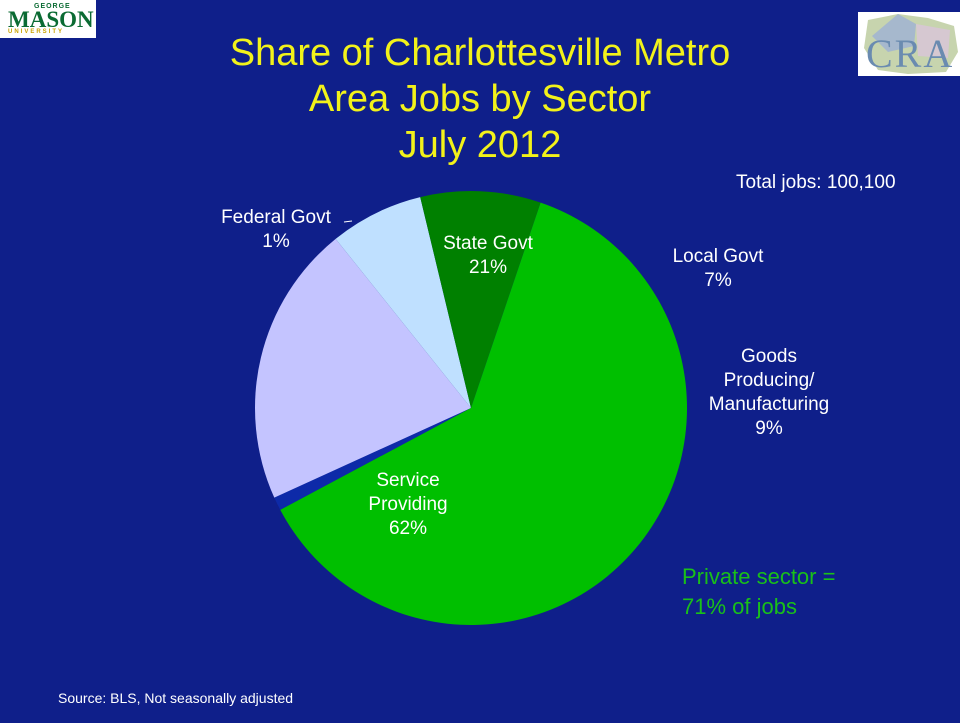 This screenshot has height=723, width=960. Describe the element at coordinates (718, 280) in the screenshot. I see `slice-label-line: 7%` at that location.